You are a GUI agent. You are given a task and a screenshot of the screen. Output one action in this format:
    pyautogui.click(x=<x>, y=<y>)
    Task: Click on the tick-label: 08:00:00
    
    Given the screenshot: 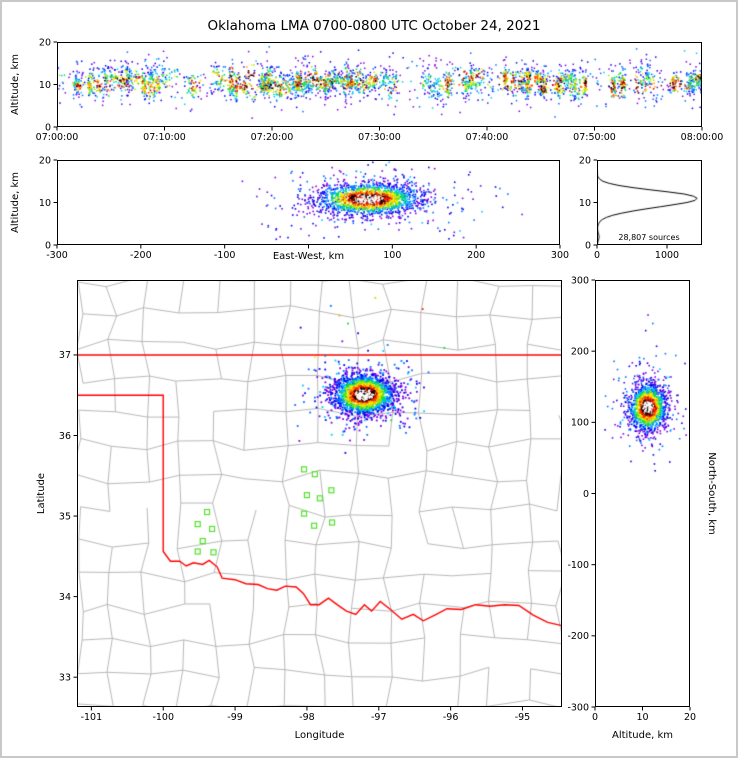 What is the action you would take?
    pyautogui.click(x=702, y=137)
    